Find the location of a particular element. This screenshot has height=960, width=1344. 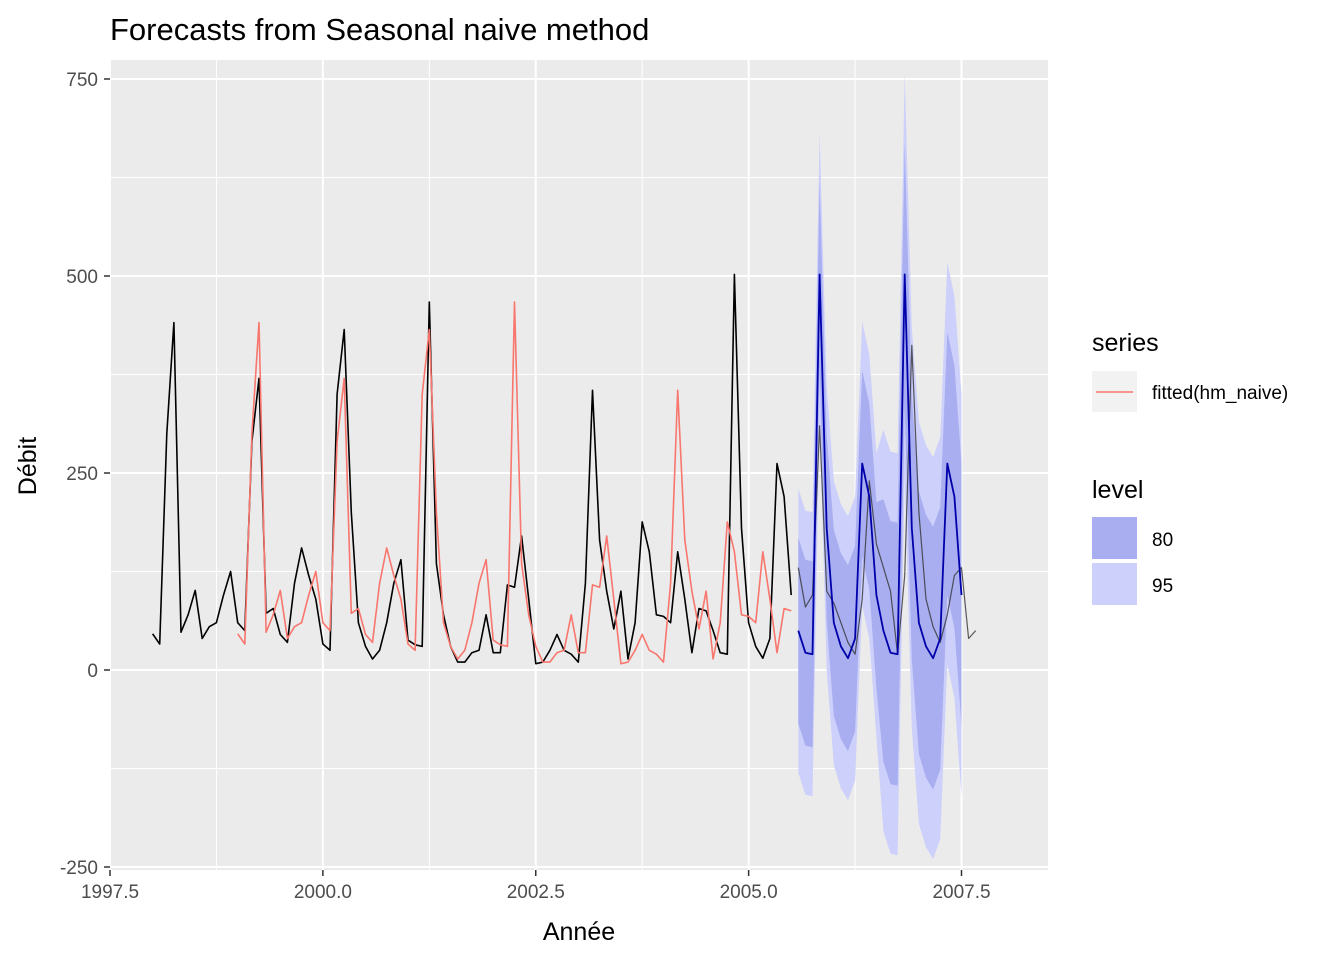

y-tick-label: 0 is located at coordinates (92, 671).